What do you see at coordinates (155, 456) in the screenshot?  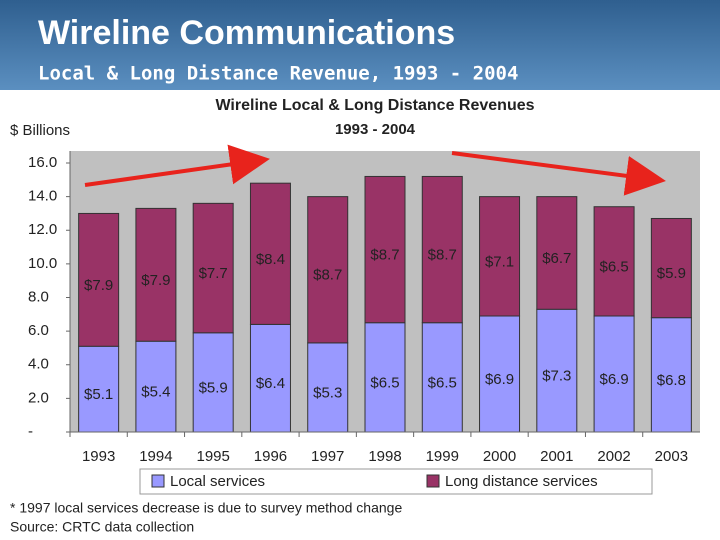 I see `x-tick-label: 1994` at bounding box center [155, 456].